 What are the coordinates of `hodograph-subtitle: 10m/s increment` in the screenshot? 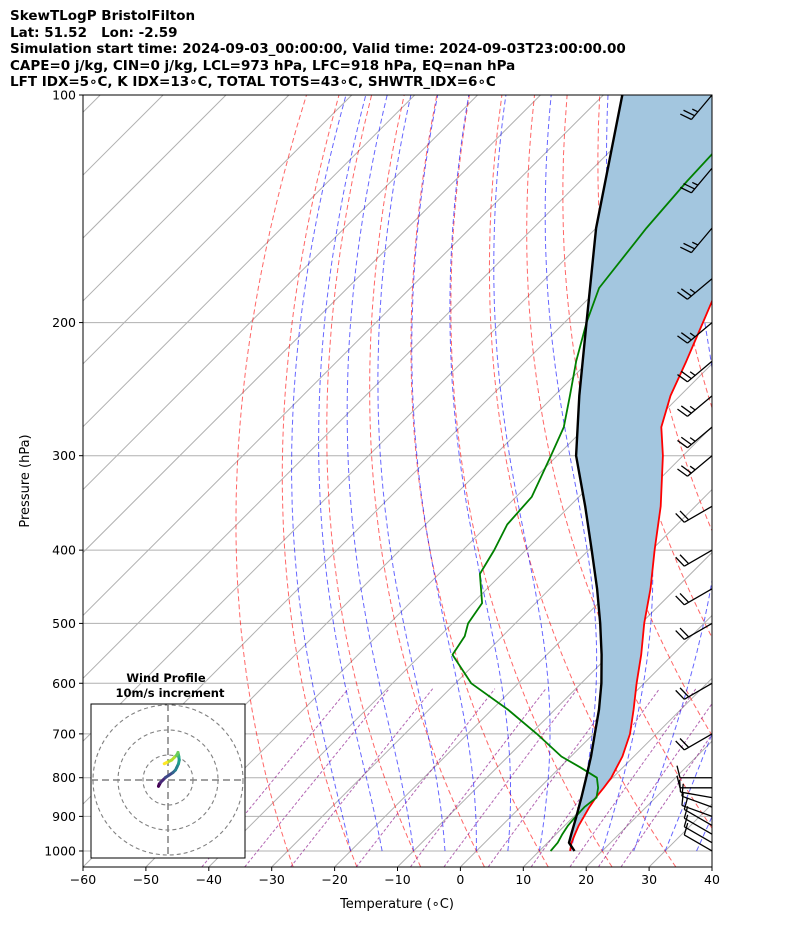 It's located at (170, 693).